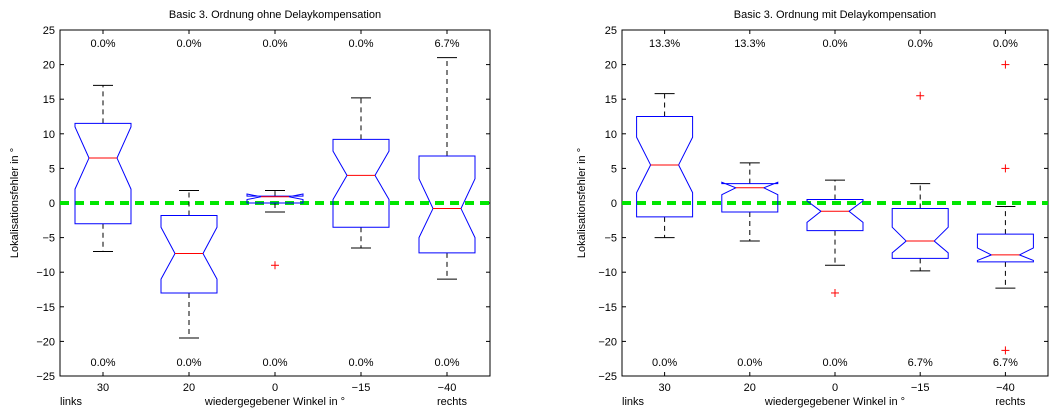  What do you see at coordinates (446, 44) in the screenshot?
I see `top-percent-label: 6.7%` at bounding box center [446, 44].